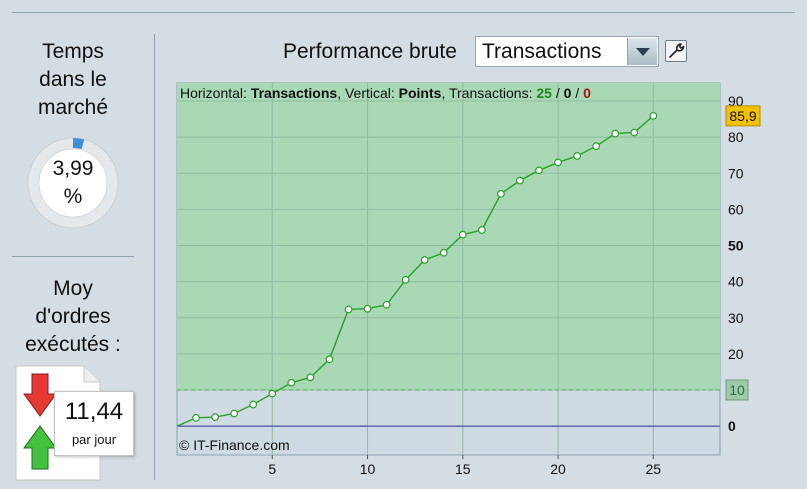  Describe the element at coordinates (73, 256) in the screenshot. I see `left-section-divider` at that location.